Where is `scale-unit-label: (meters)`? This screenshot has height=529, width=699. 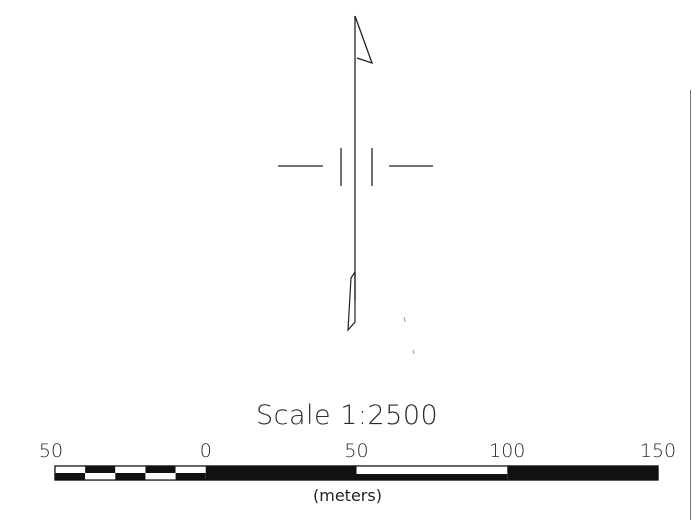
scale-unit-label: (meters) is located at coordinates (347, 495).